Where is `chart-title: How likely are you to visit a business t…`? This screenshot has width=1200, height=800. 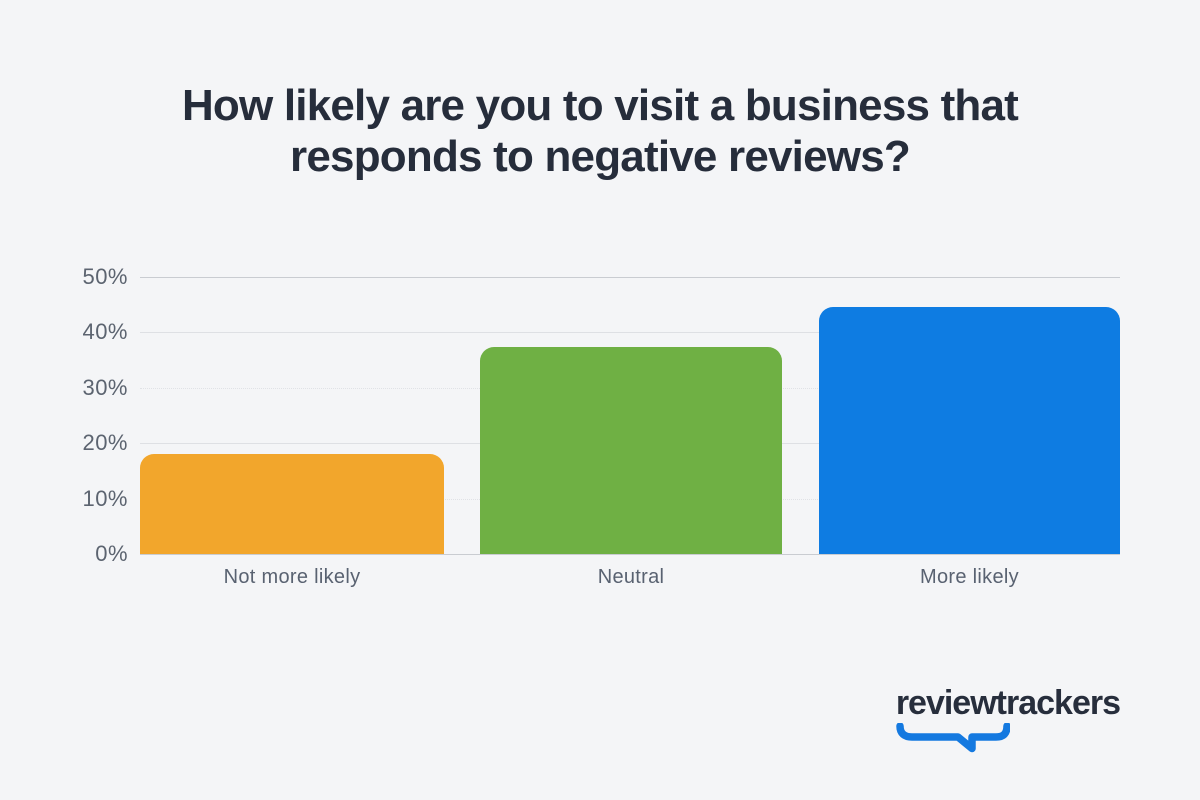
chart-title: How likely are you to visit a business t… is located at coordinates (600, 131).